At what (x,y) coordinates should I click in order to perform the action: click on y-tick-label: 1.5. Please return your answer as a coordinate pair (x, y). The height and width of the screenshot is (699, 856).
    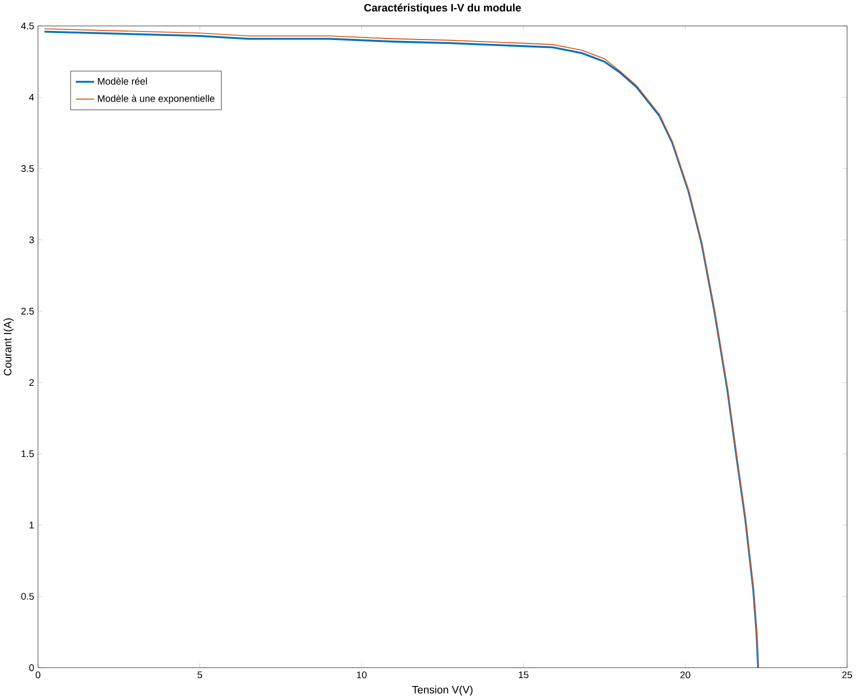
    Looking at the image, I should click on (28, 454).